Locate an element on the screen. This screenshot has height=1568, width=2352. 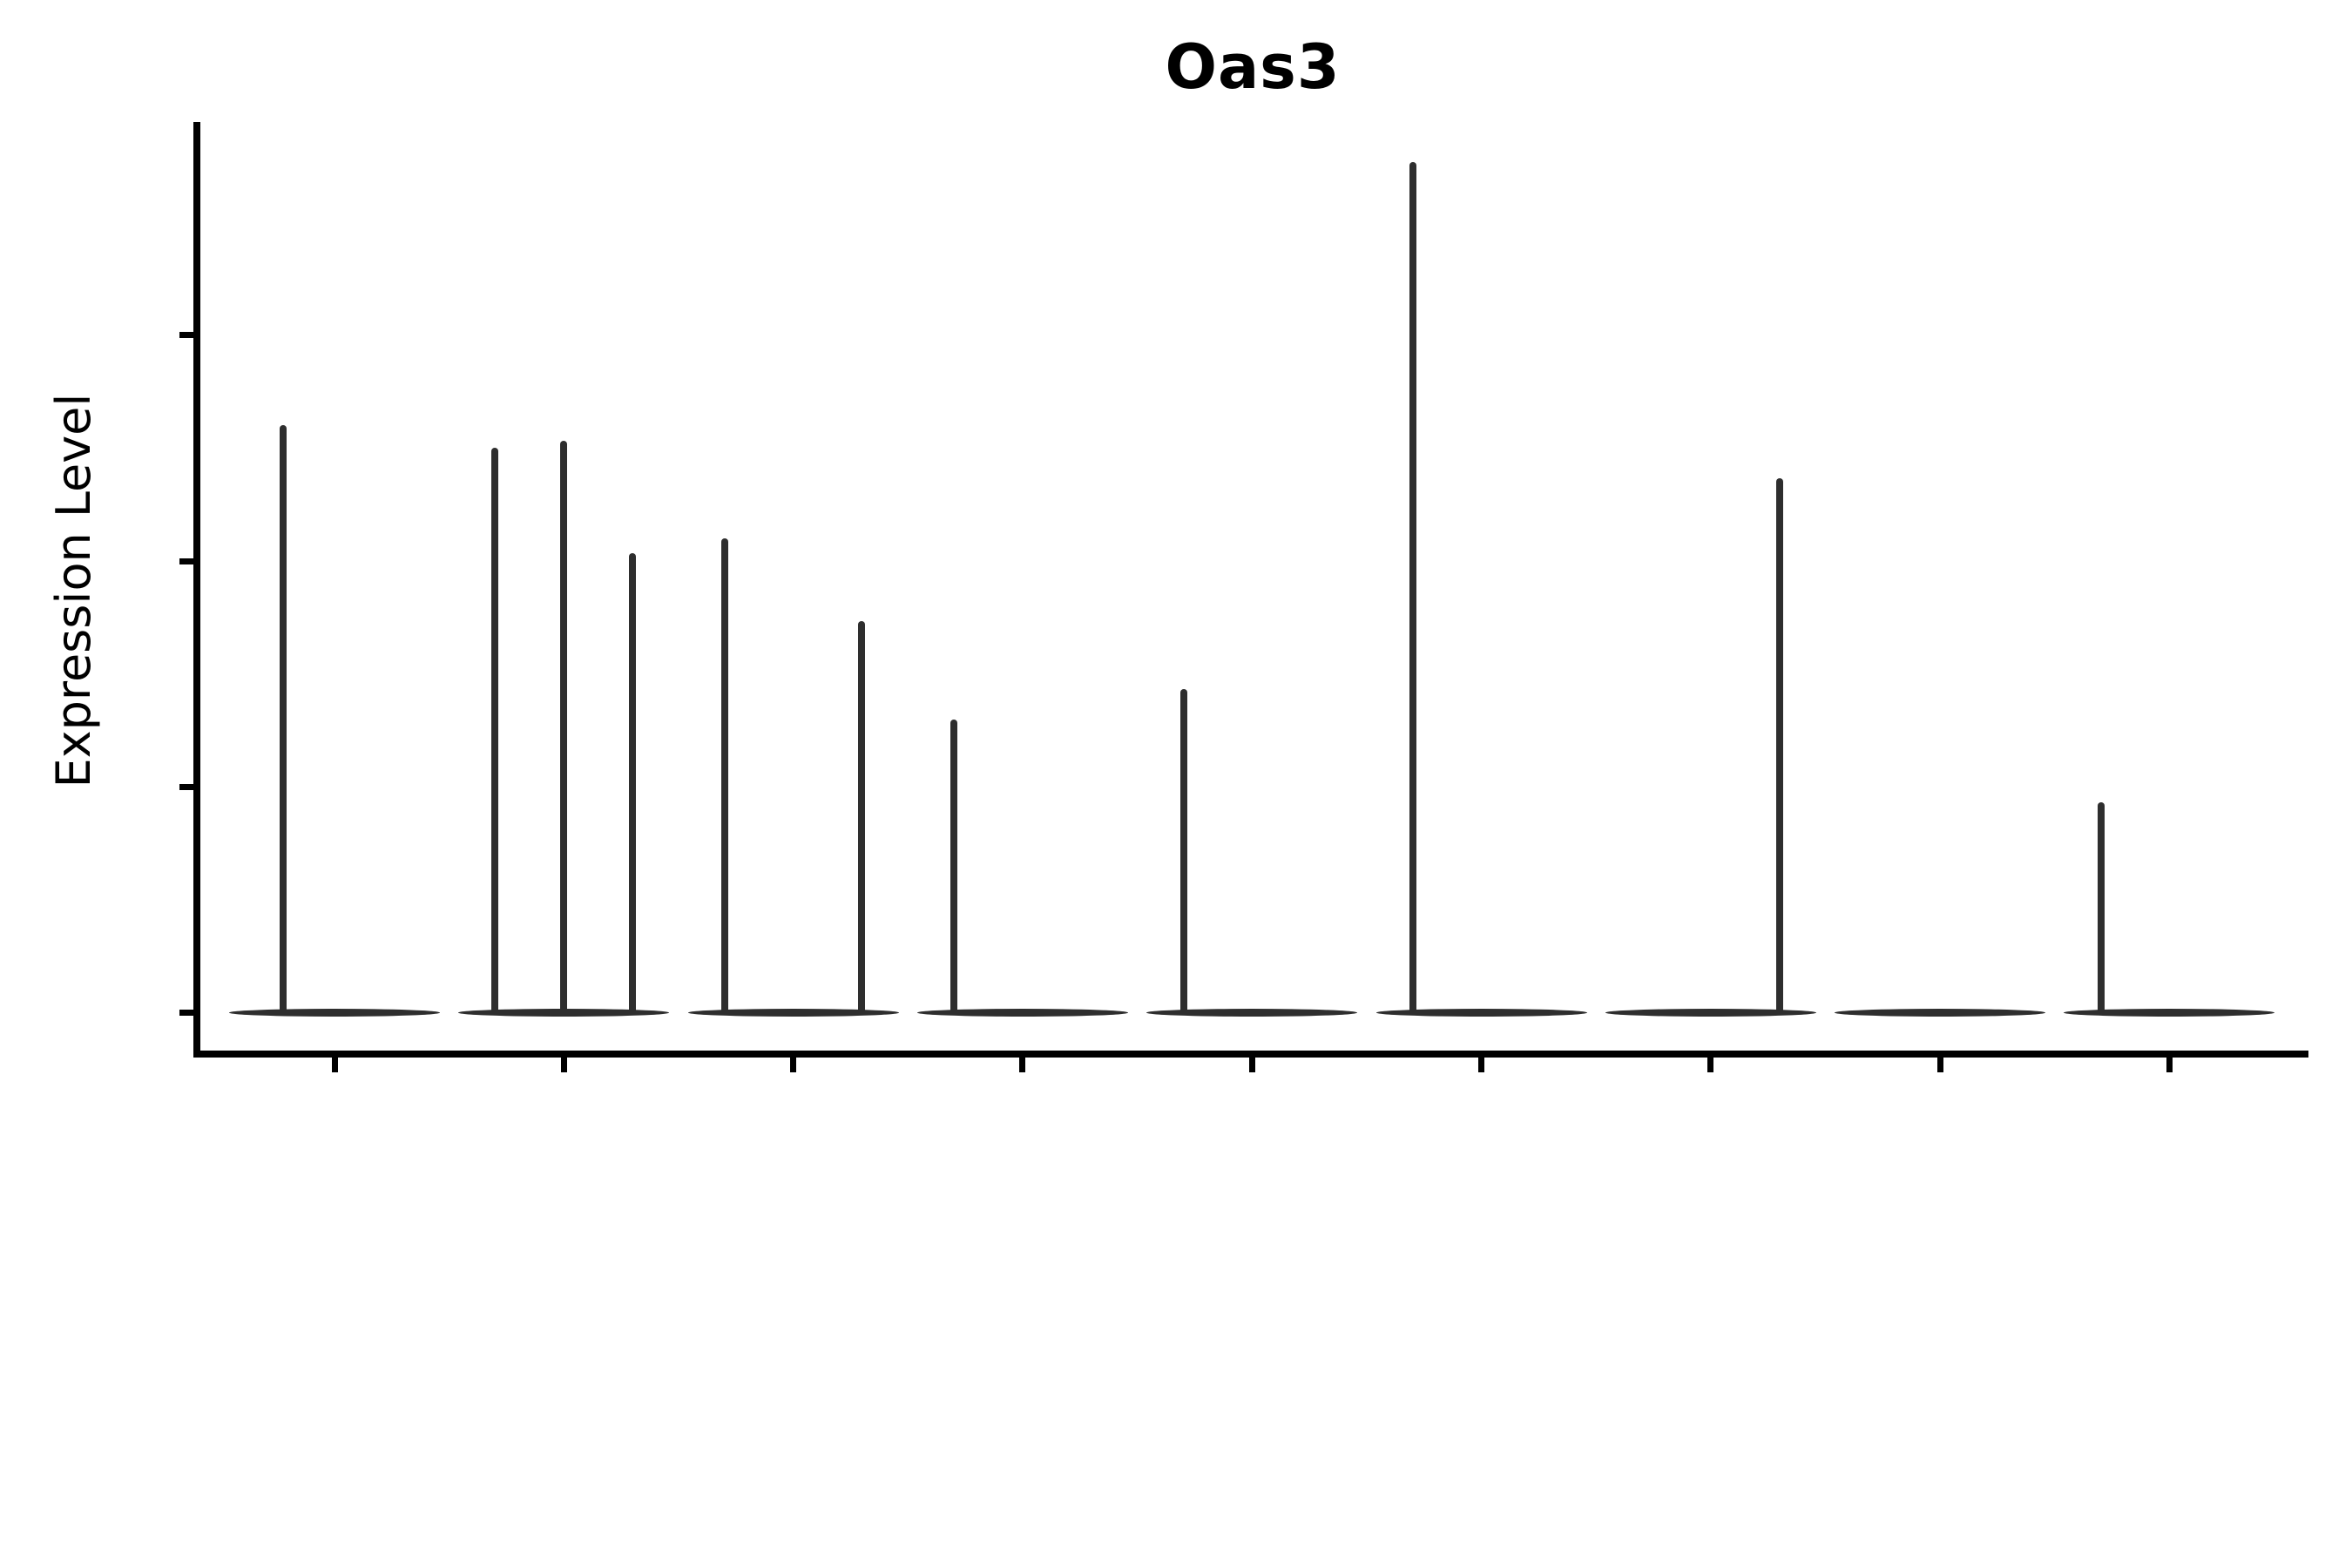
chart-title: Oas3 is located at coordinates (1253, 67).